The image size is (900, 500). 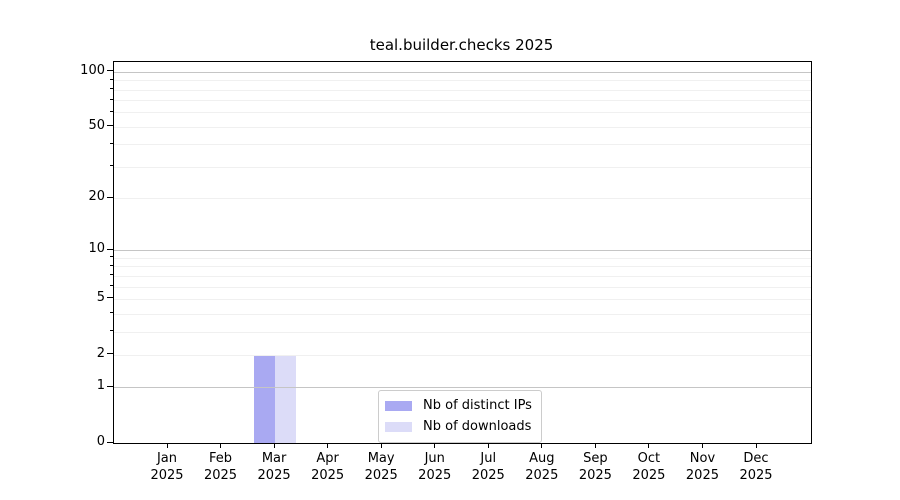 I want to click on x-tick-label-month: Mar, so click(x=274, y=458).